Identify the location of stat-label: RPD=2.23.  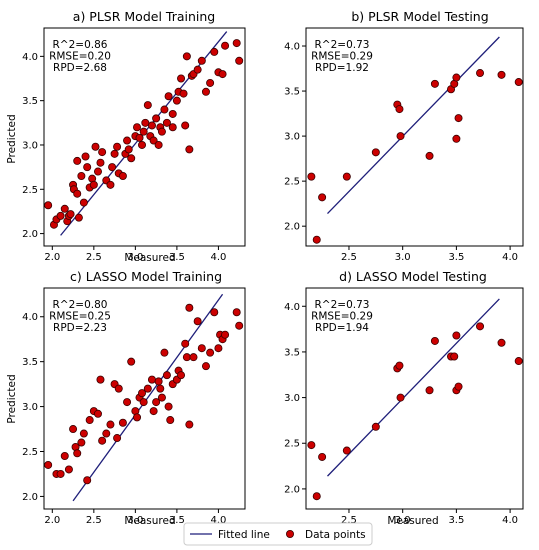
(80, 328).